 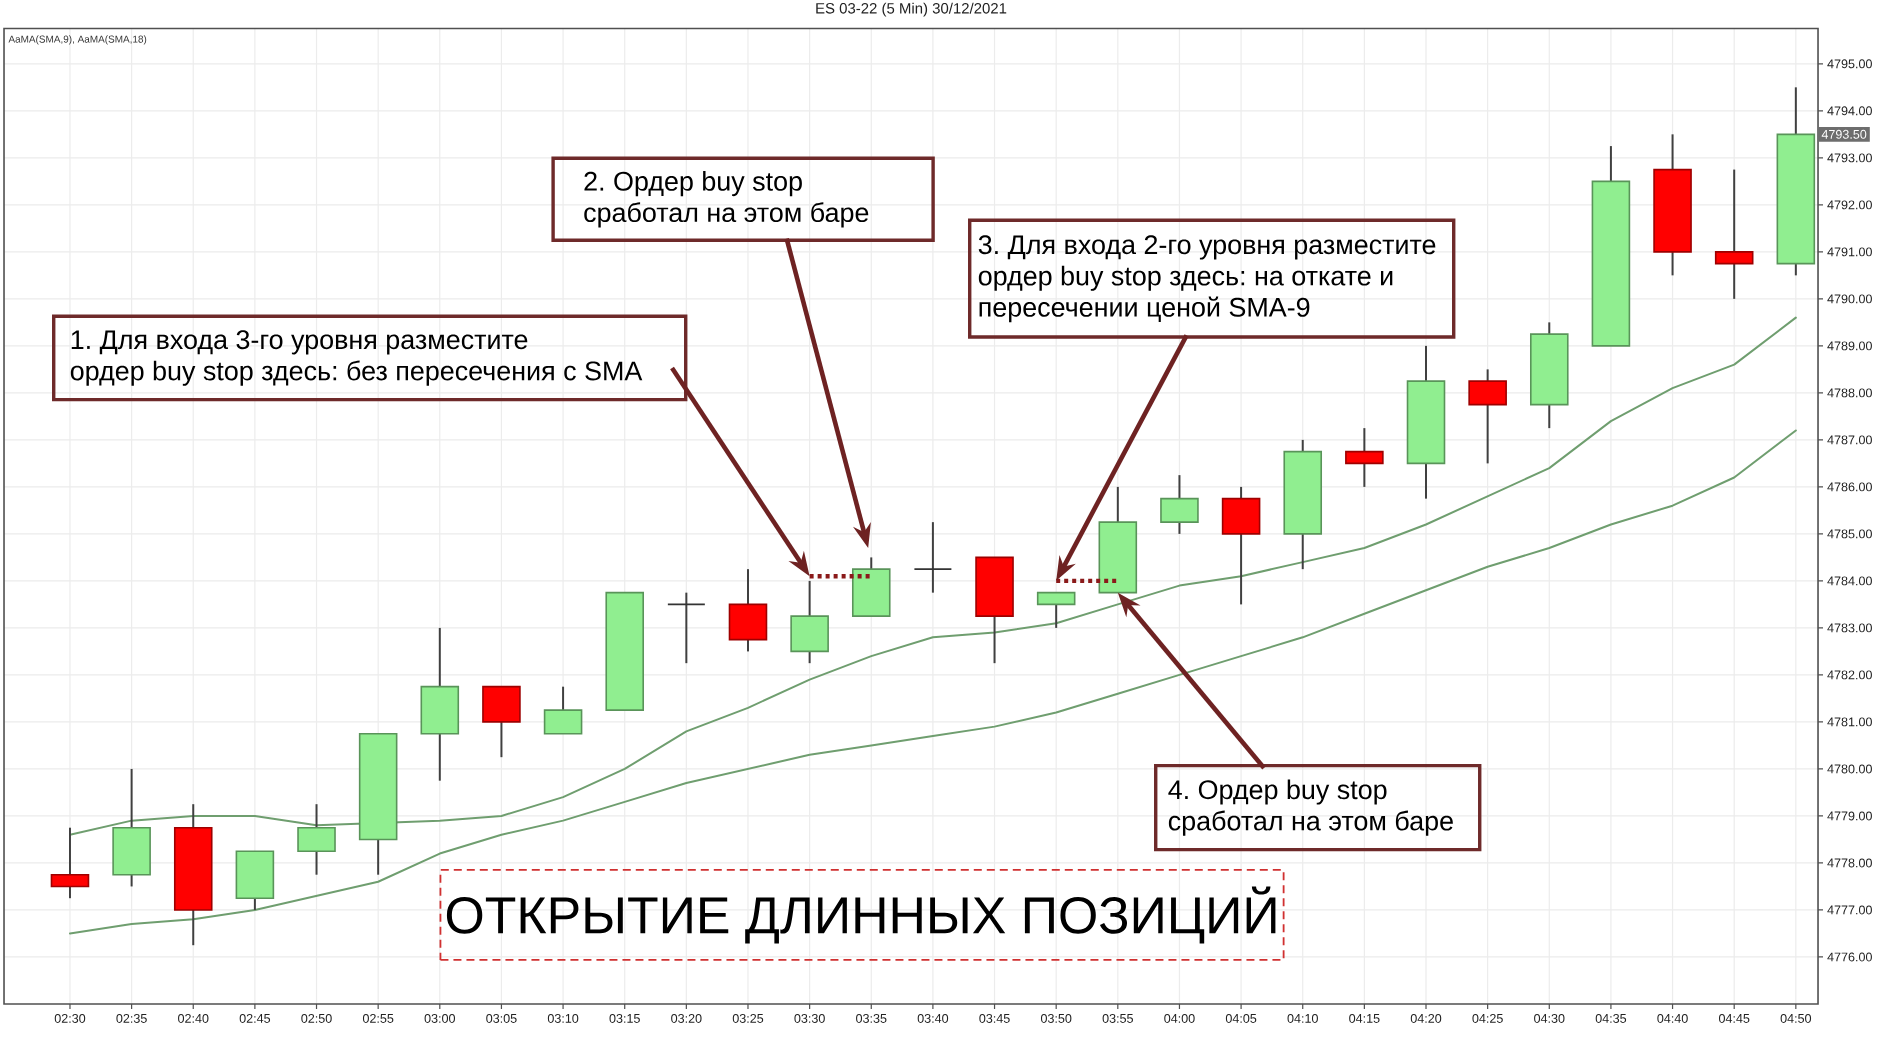 What do you see at coordinates (861, 915) in the screenshot?
I see `annotation: ОТКРЫТИЕ ДЛИННЫХ ПОЗИЦИЙ` at bounding box center [861, 915].